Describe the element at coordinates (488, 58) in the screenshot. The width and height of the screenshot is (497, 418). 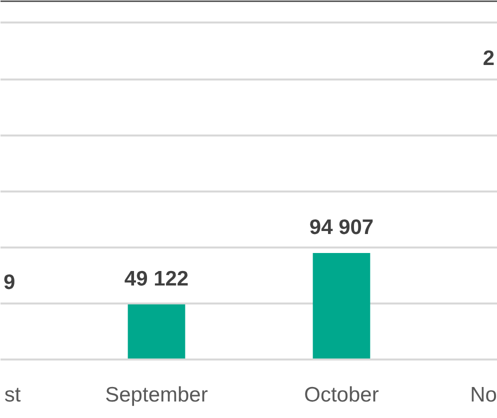
I see `annotation: 2` at that location.